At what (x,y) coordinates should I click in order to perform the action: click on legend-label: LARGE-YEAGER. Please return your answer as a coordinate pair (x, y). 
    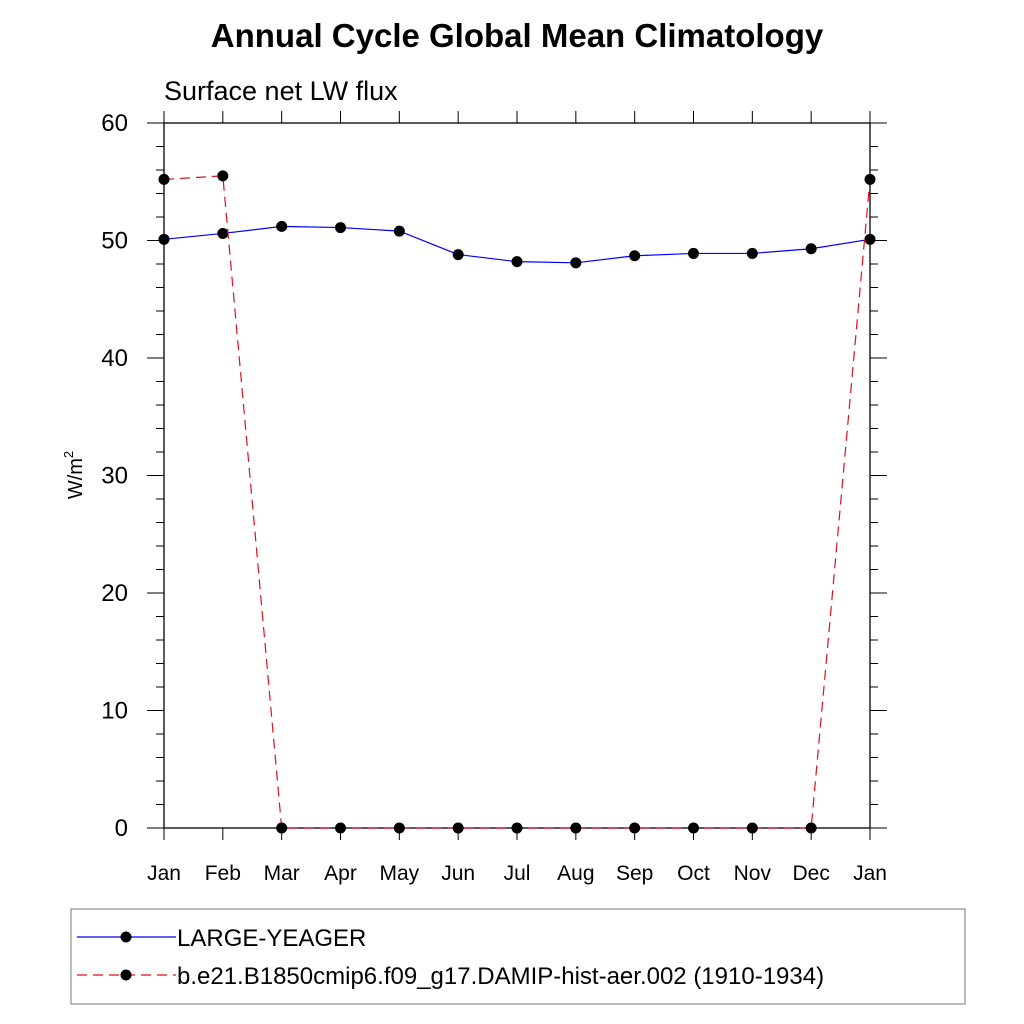
    Looking at the image, I should click on (271, 938).